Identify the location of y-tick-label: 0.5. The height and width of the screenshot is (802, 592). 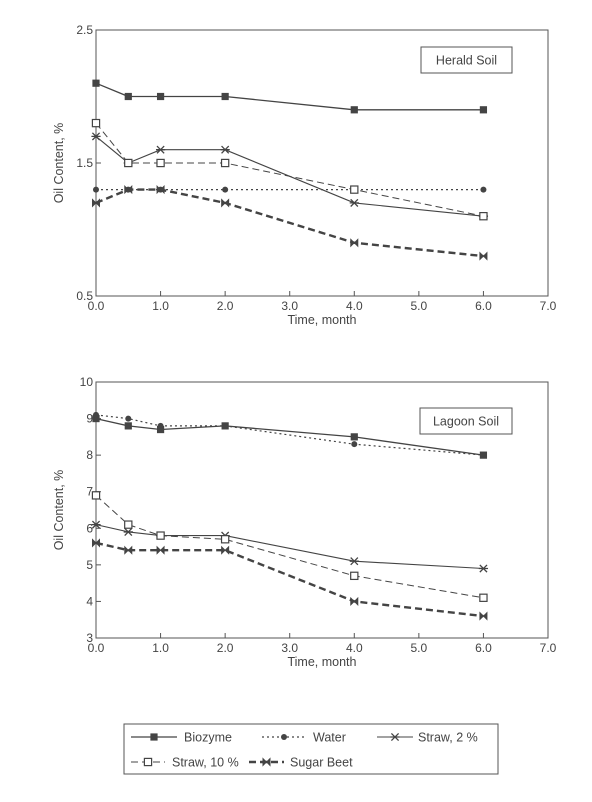
(84, 296).